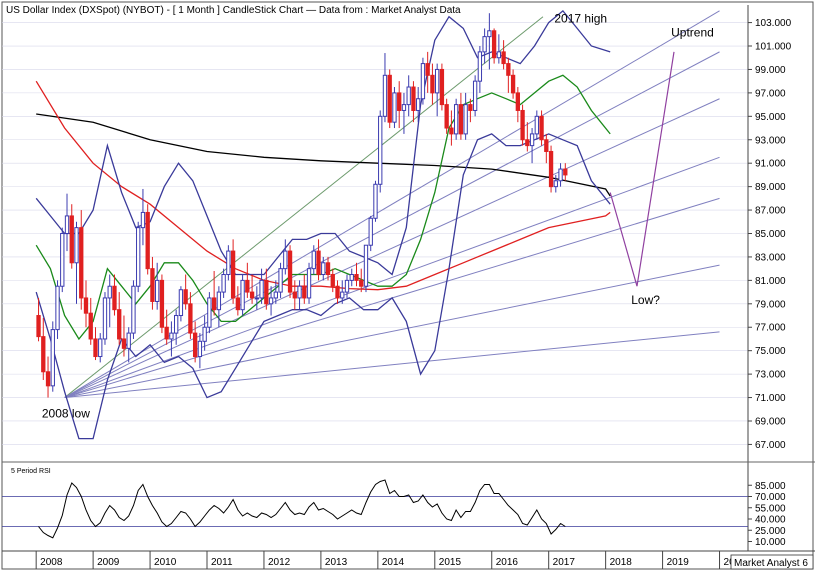 The height and width of the screenshot is (573, 817). Describe the element at coordinates (678, 562) in the screenshot. I see `year-tick-label: 2019` at that location.